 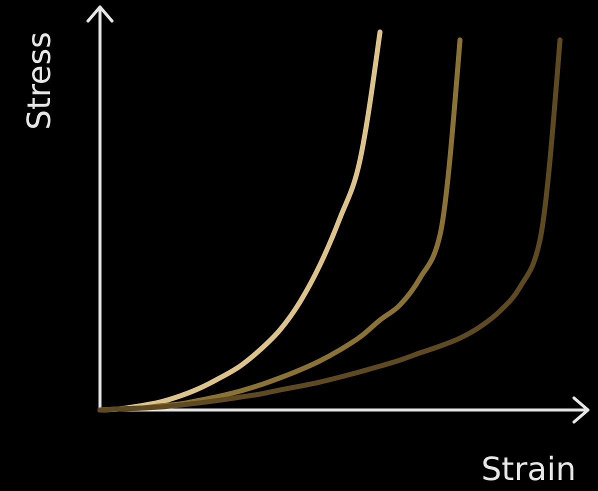 I want to click on x-axis-title: Strain, so click(x=528, y=469).